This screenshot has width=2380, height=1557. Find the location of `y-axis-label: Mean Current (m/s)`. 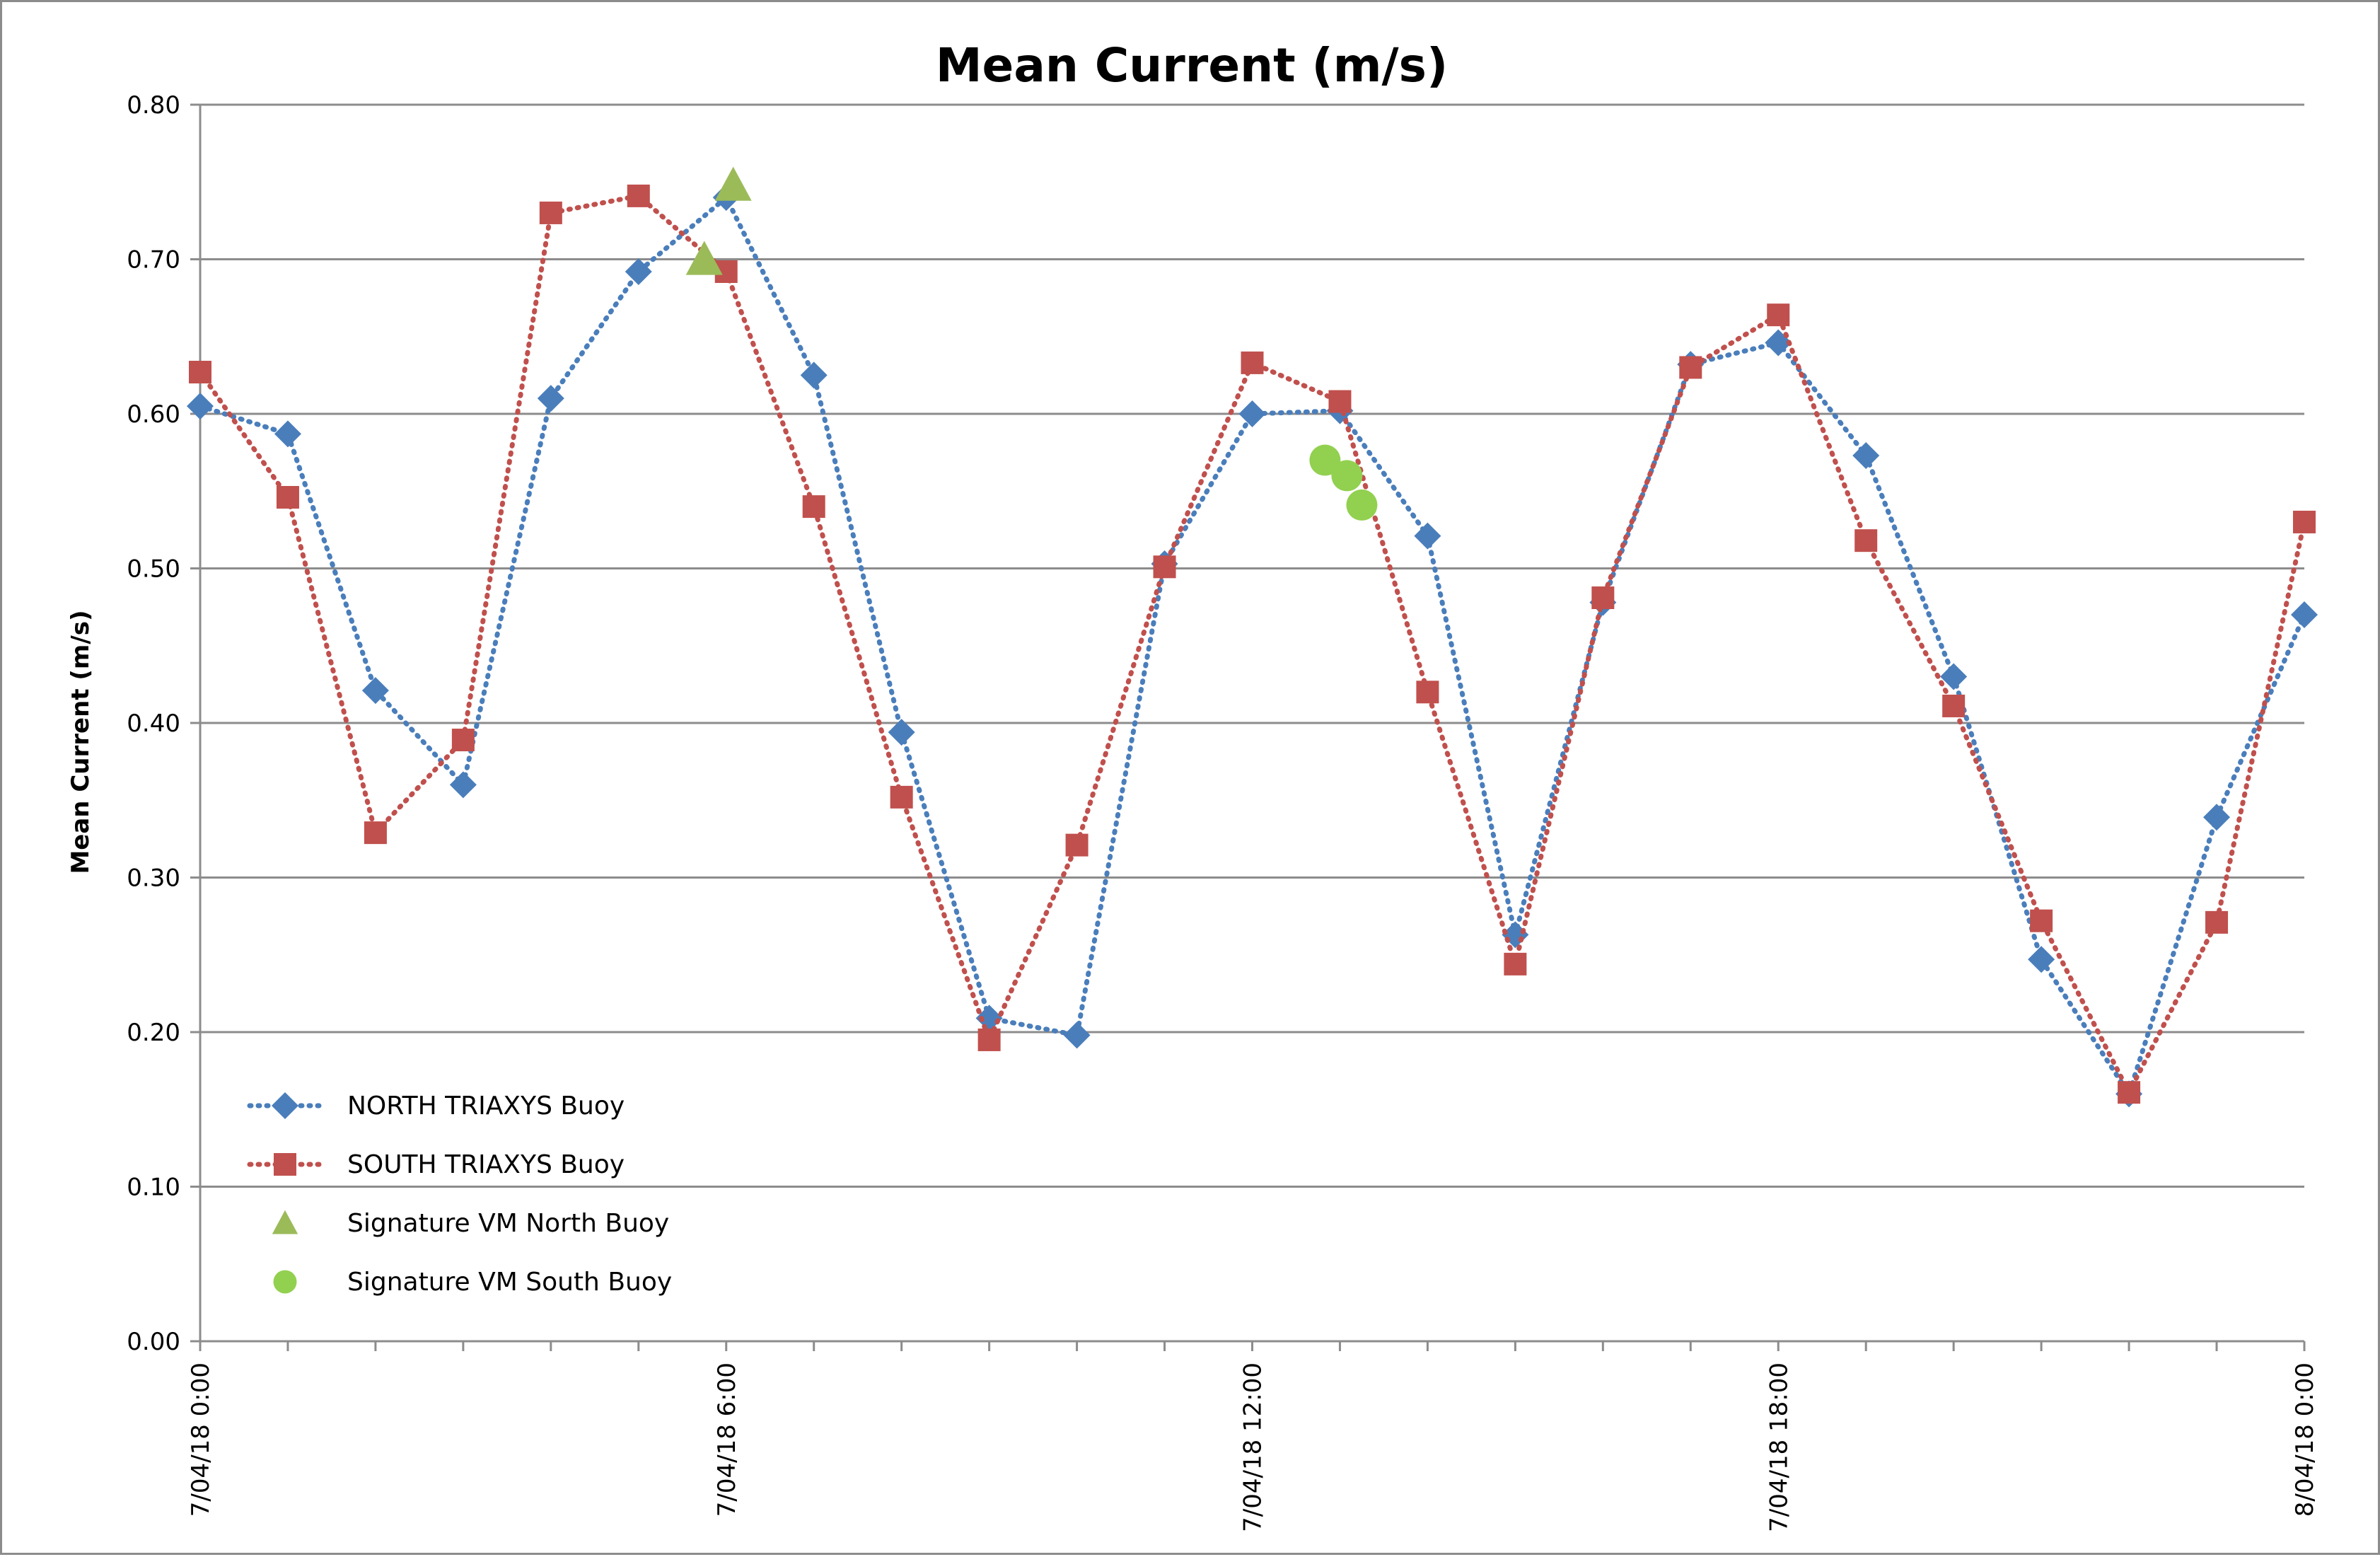

y-axis-label: Mean Current (m/s) is located at coordinates (81, 742).